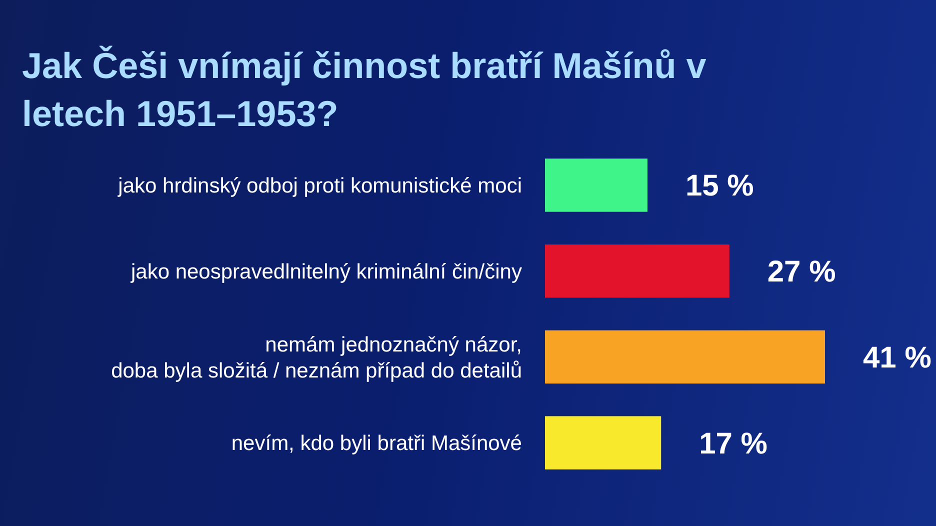 The width and height of the screenshot is (936, 526). Describe the element at coordinates (326, 272) in the screenshot. I see `y-tick-label: jako neospravedlnitelný kriminální čin/činy` at that location.